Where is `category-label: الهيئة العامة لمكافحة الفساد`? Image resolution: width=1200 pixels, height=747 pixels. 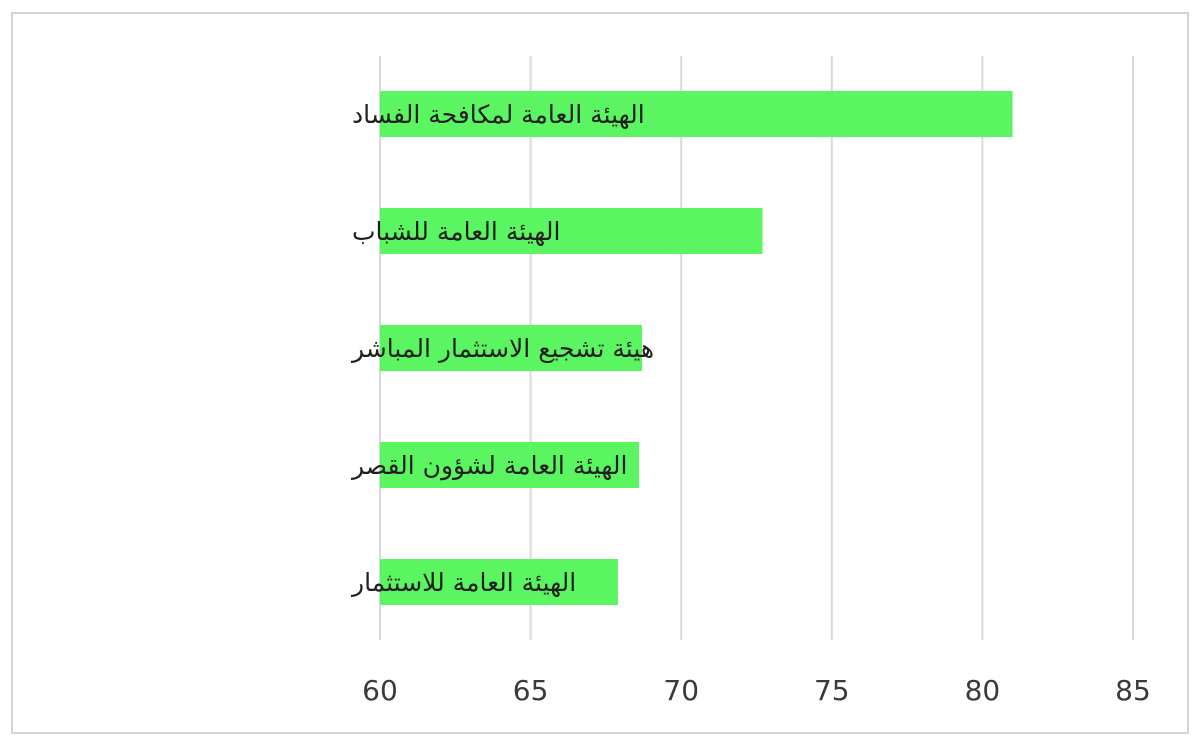 category-label: الهيئة العامة لمكافحة الفساد is located at coordinates (498, 115).